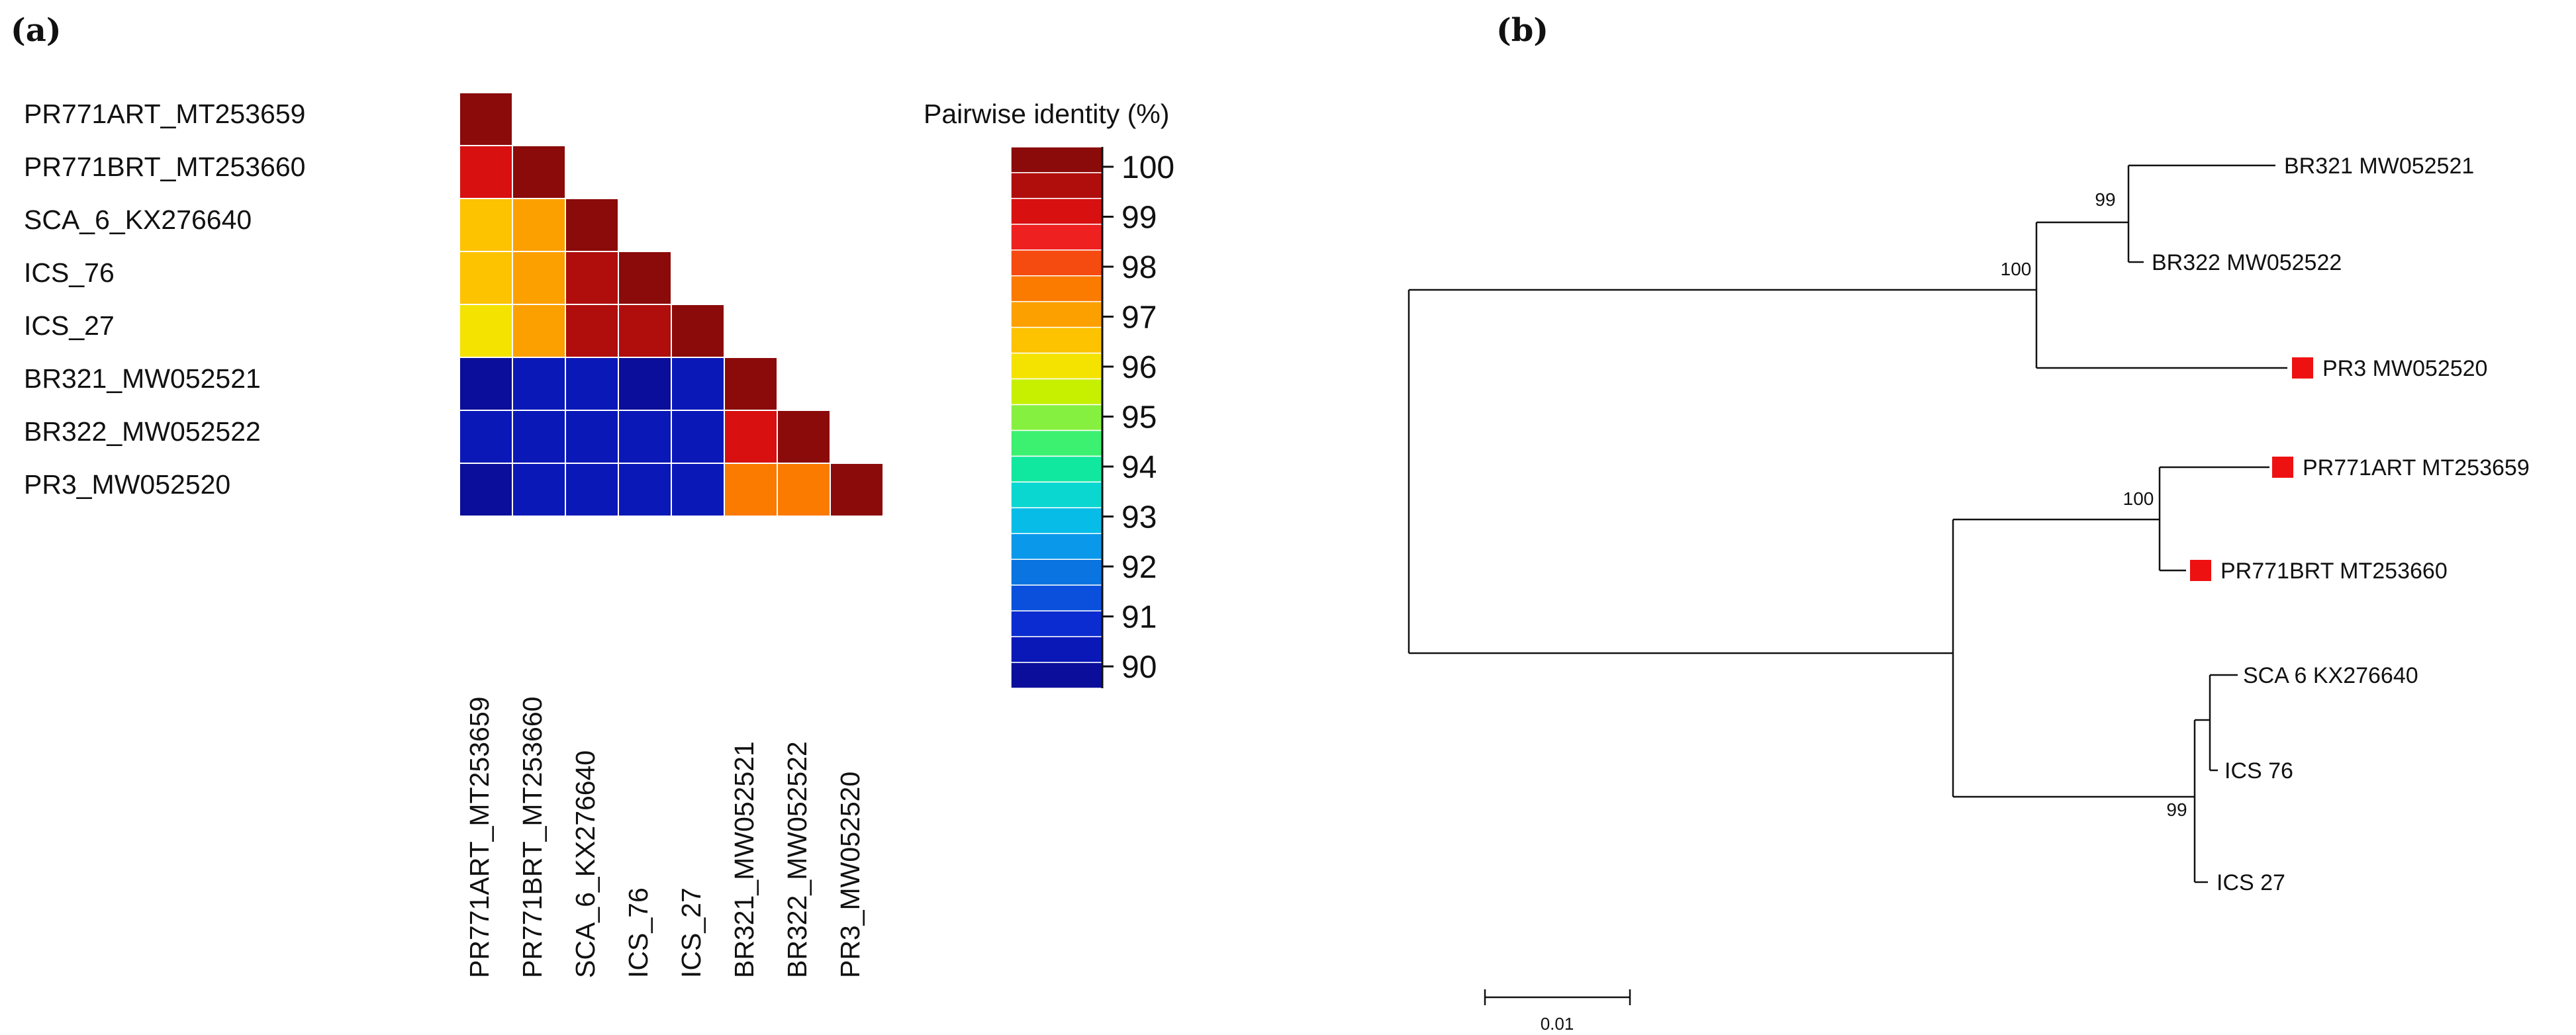 The width and height of the screenshot is (2576, 1035). Describe the element at coordinates (69, 325) in the screenshot. I see `row-label: ICS_27` at that location.